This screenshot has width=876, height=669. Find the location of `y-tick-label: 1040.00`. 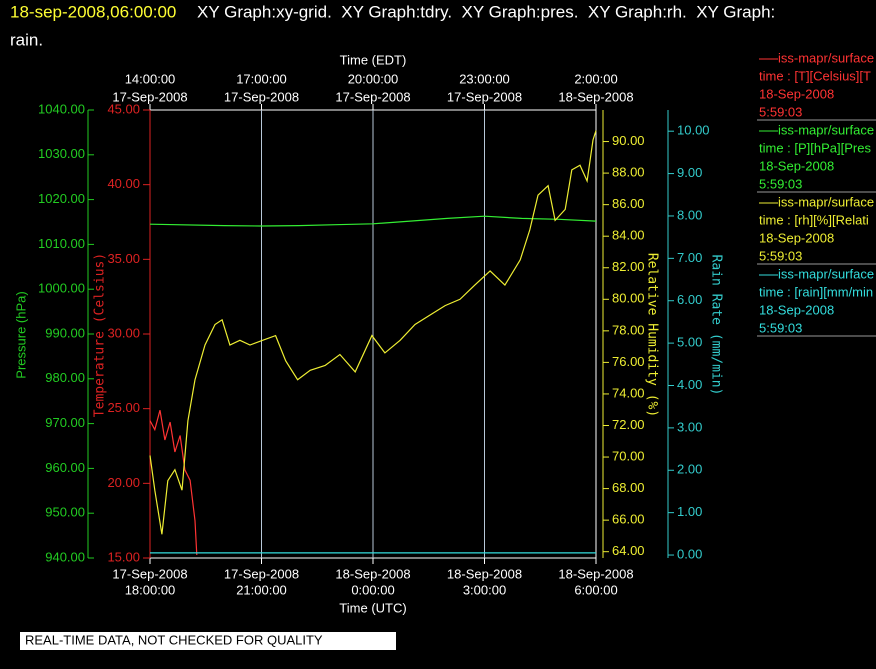

y-tick-label: 1040.00 is located at coordinates (61, 108).